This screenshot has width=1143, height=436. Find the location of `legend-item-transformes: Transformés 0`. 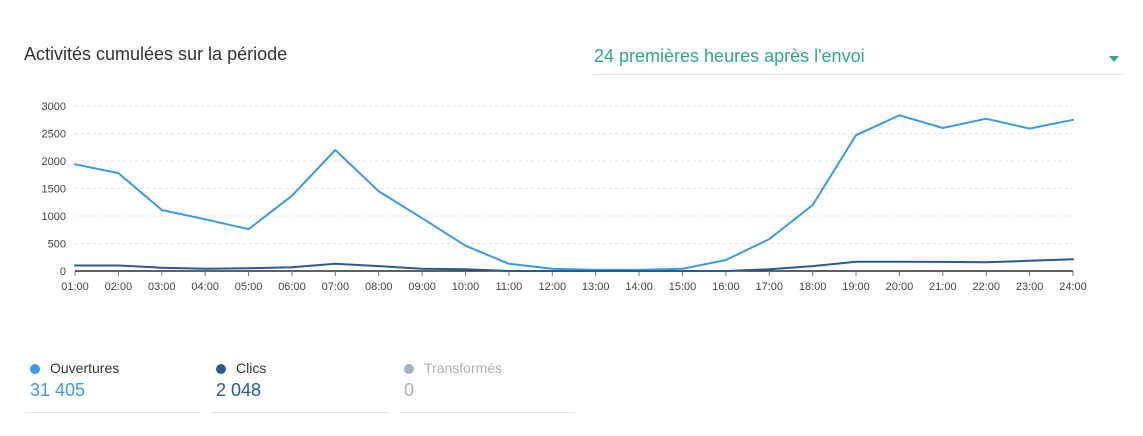

legend-item-transformes: Transformés 0 is located at coordinates (487, 385).